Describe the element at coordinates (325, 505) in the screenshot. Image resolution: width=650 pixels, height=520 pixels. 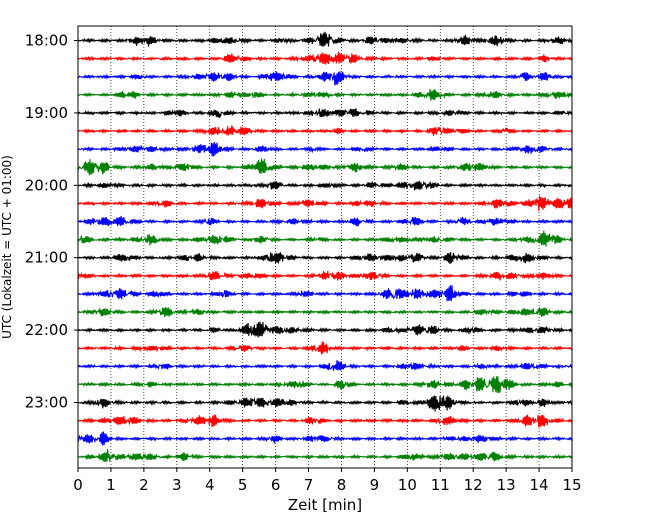
I see `x-axis-title: Zeit [min]` at that location.